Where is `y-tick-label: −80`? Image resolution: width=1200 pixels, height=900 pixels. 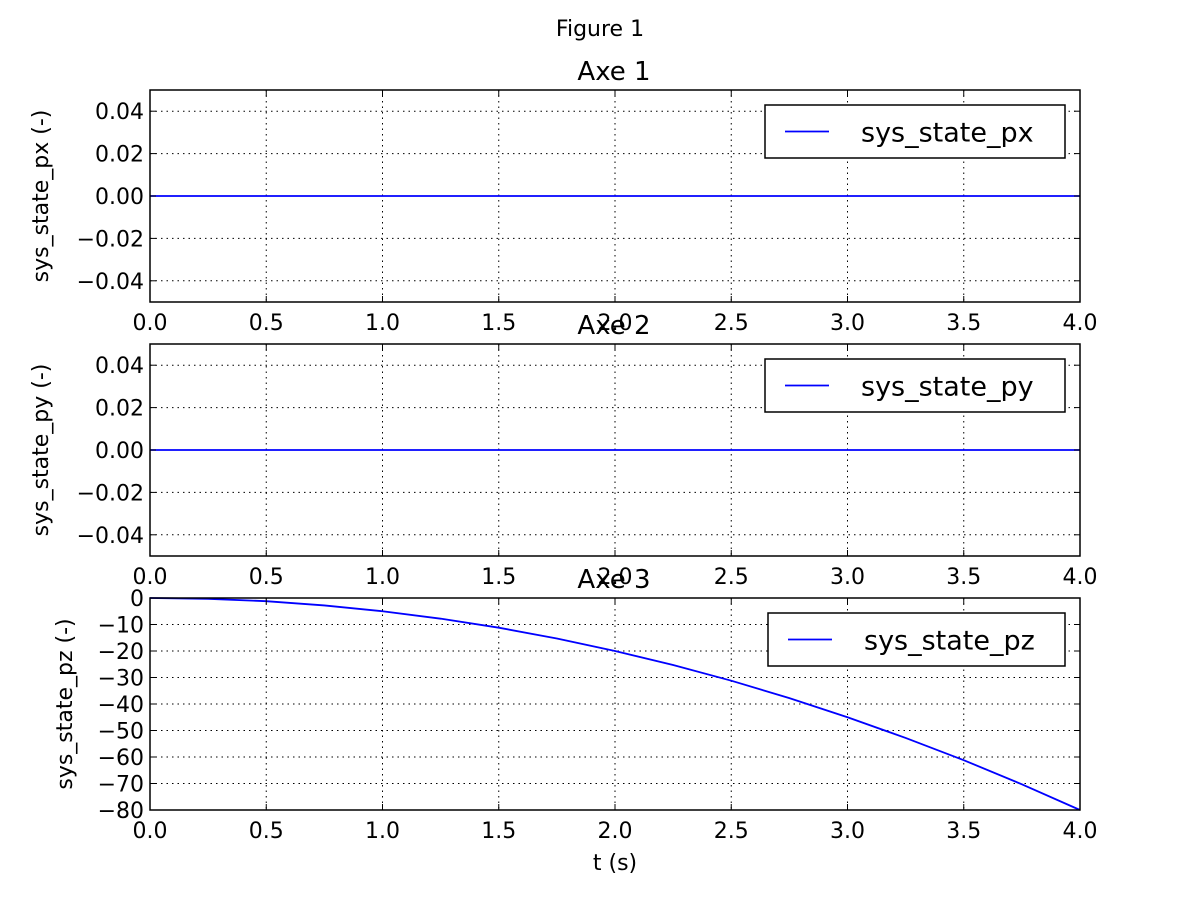 y-tick-label: −80 is located at coordinates (121, 811).